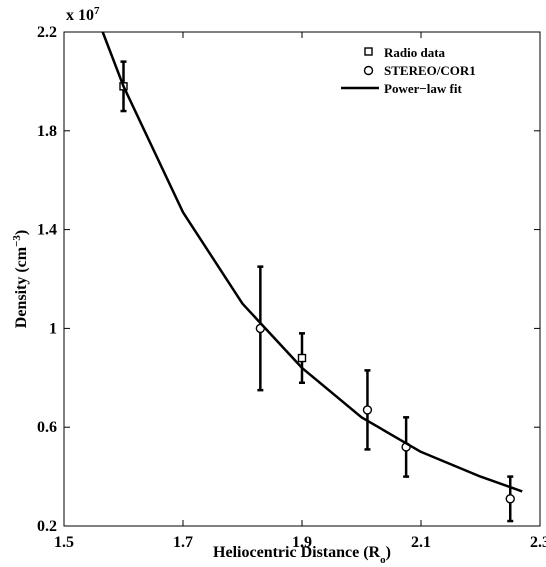 Image resolution: width=546 pixels, height=567 pixels. I want to click on legend: Radio data STEREO/COR1 Power−law fit, so click(408, 70).